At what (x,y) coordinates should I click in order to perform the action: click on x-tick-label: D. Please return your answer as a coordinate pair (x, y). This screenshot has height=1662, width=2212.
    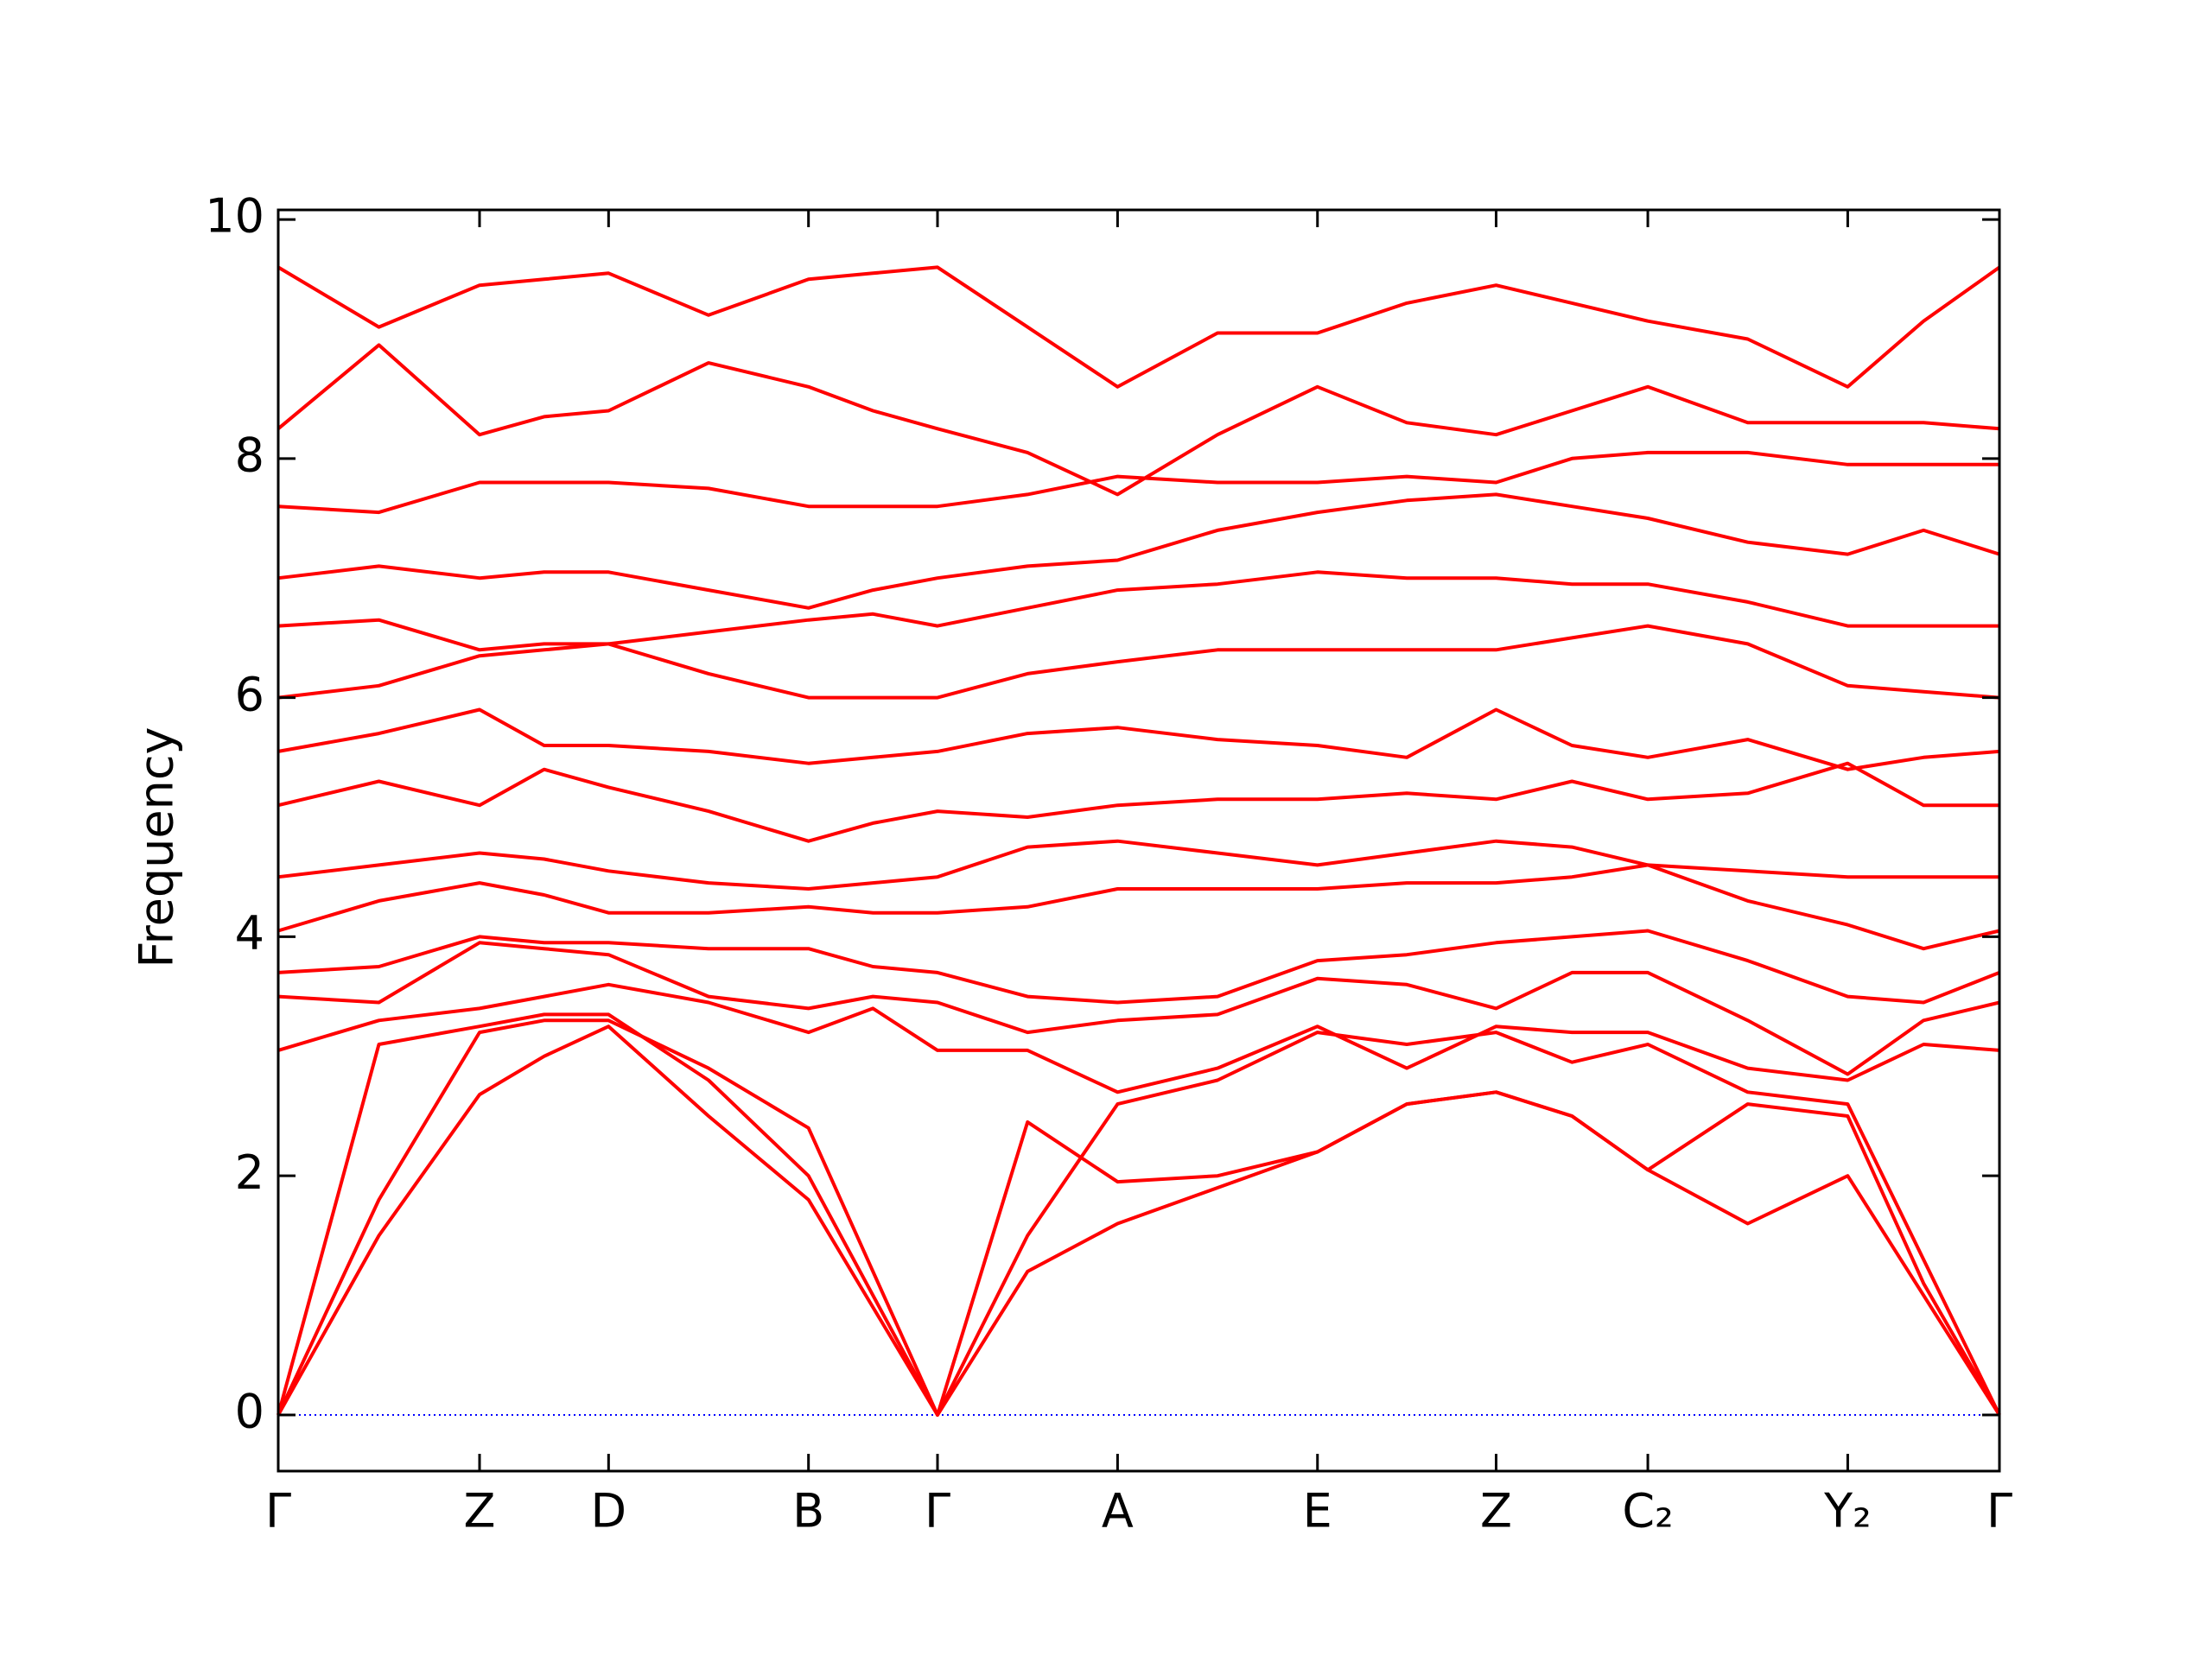
    Looking at the image, I should click on (609, 1511).